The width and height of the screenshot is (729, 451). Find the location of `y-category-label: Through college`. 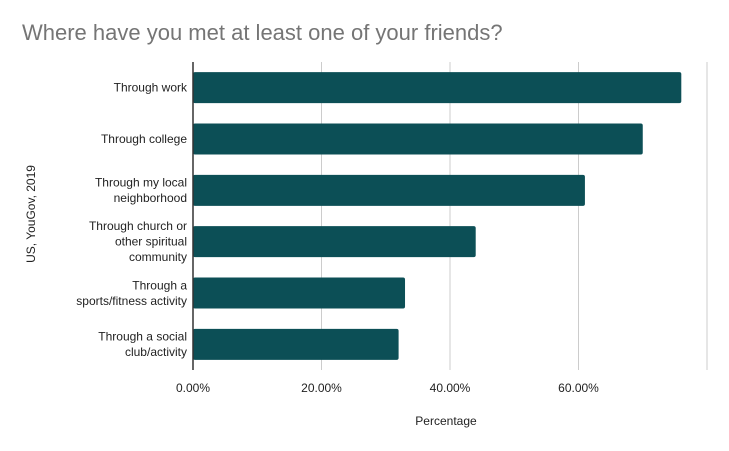

y-category-label: Through college is located at coordinates (144, 139).